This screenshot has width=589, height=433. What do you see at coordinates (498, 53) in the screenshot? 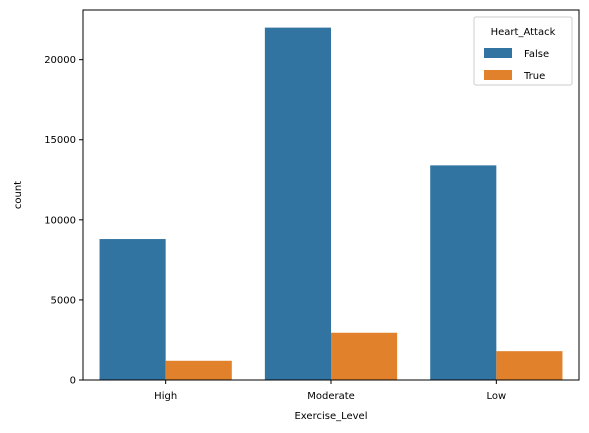
I see `legend-swatch-false` at bounding box center [498, 53].